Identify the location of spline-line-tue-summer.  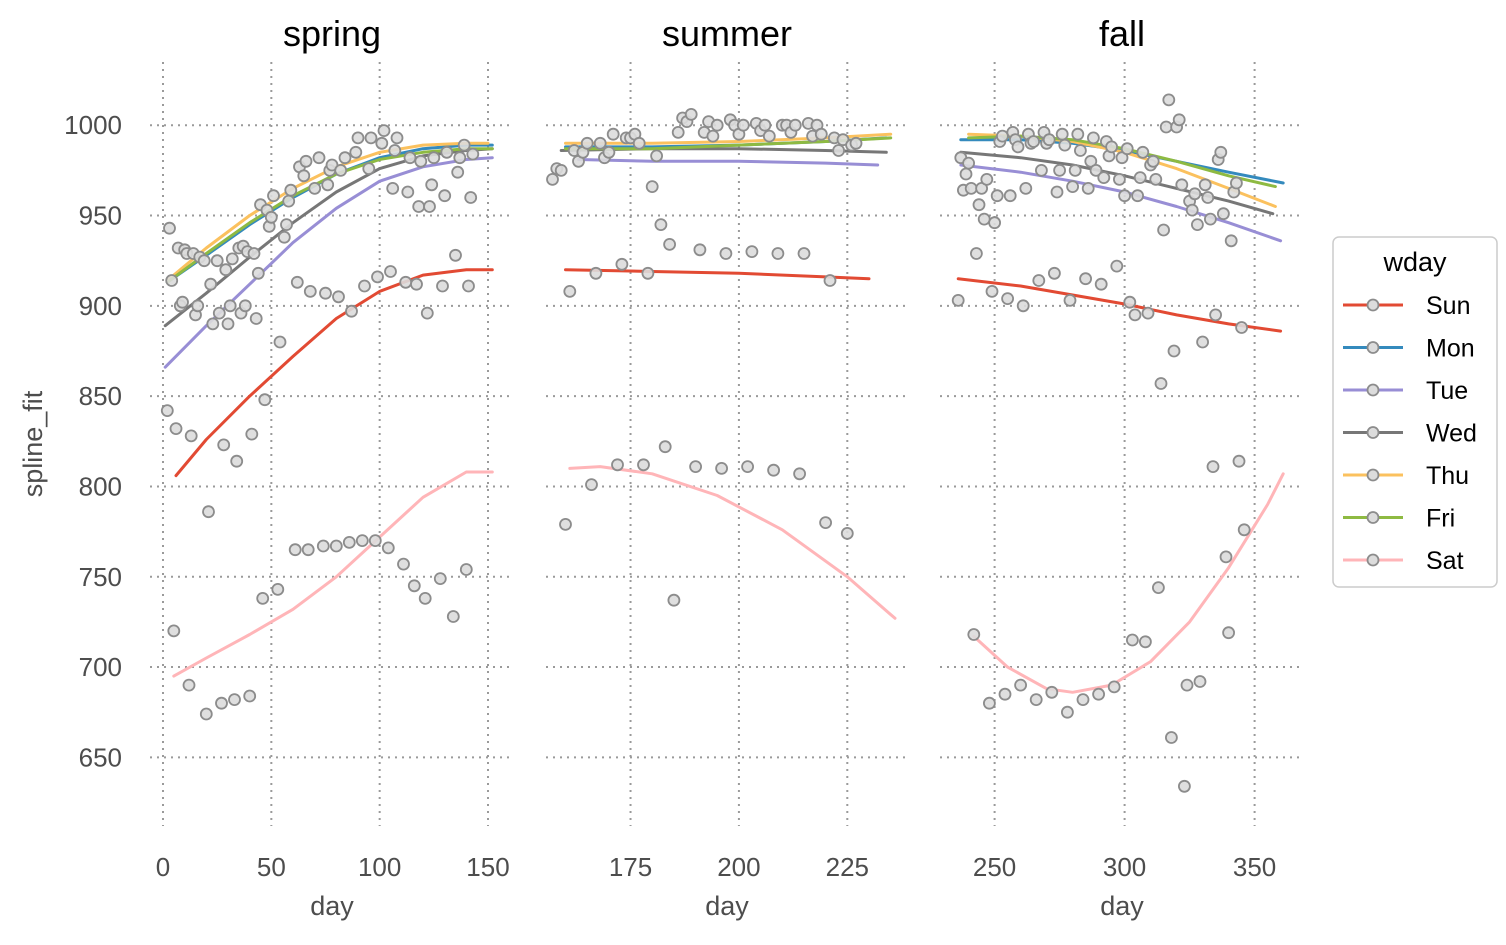
(728, 162).